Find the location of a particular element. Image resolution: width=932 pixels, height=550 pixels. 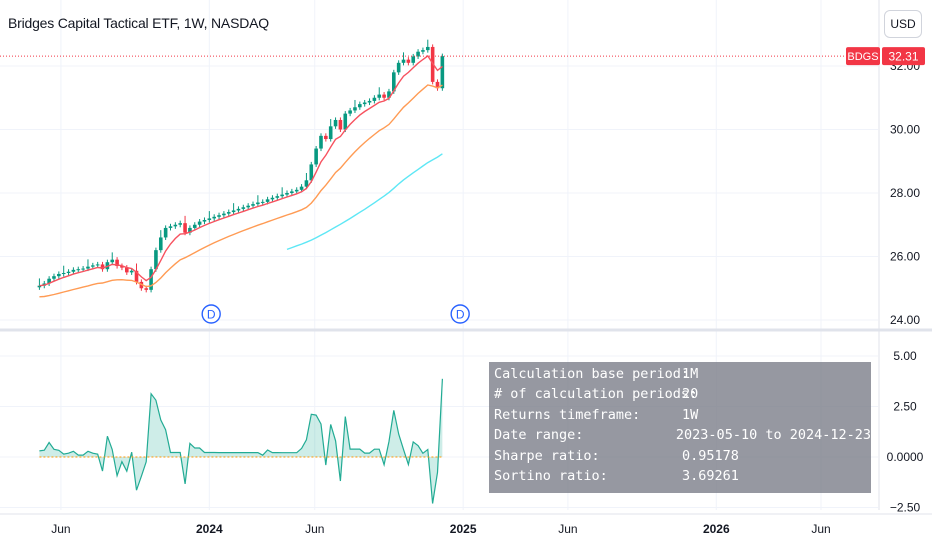

time-axis-label: 2025 is located at coordinates (463, 529).